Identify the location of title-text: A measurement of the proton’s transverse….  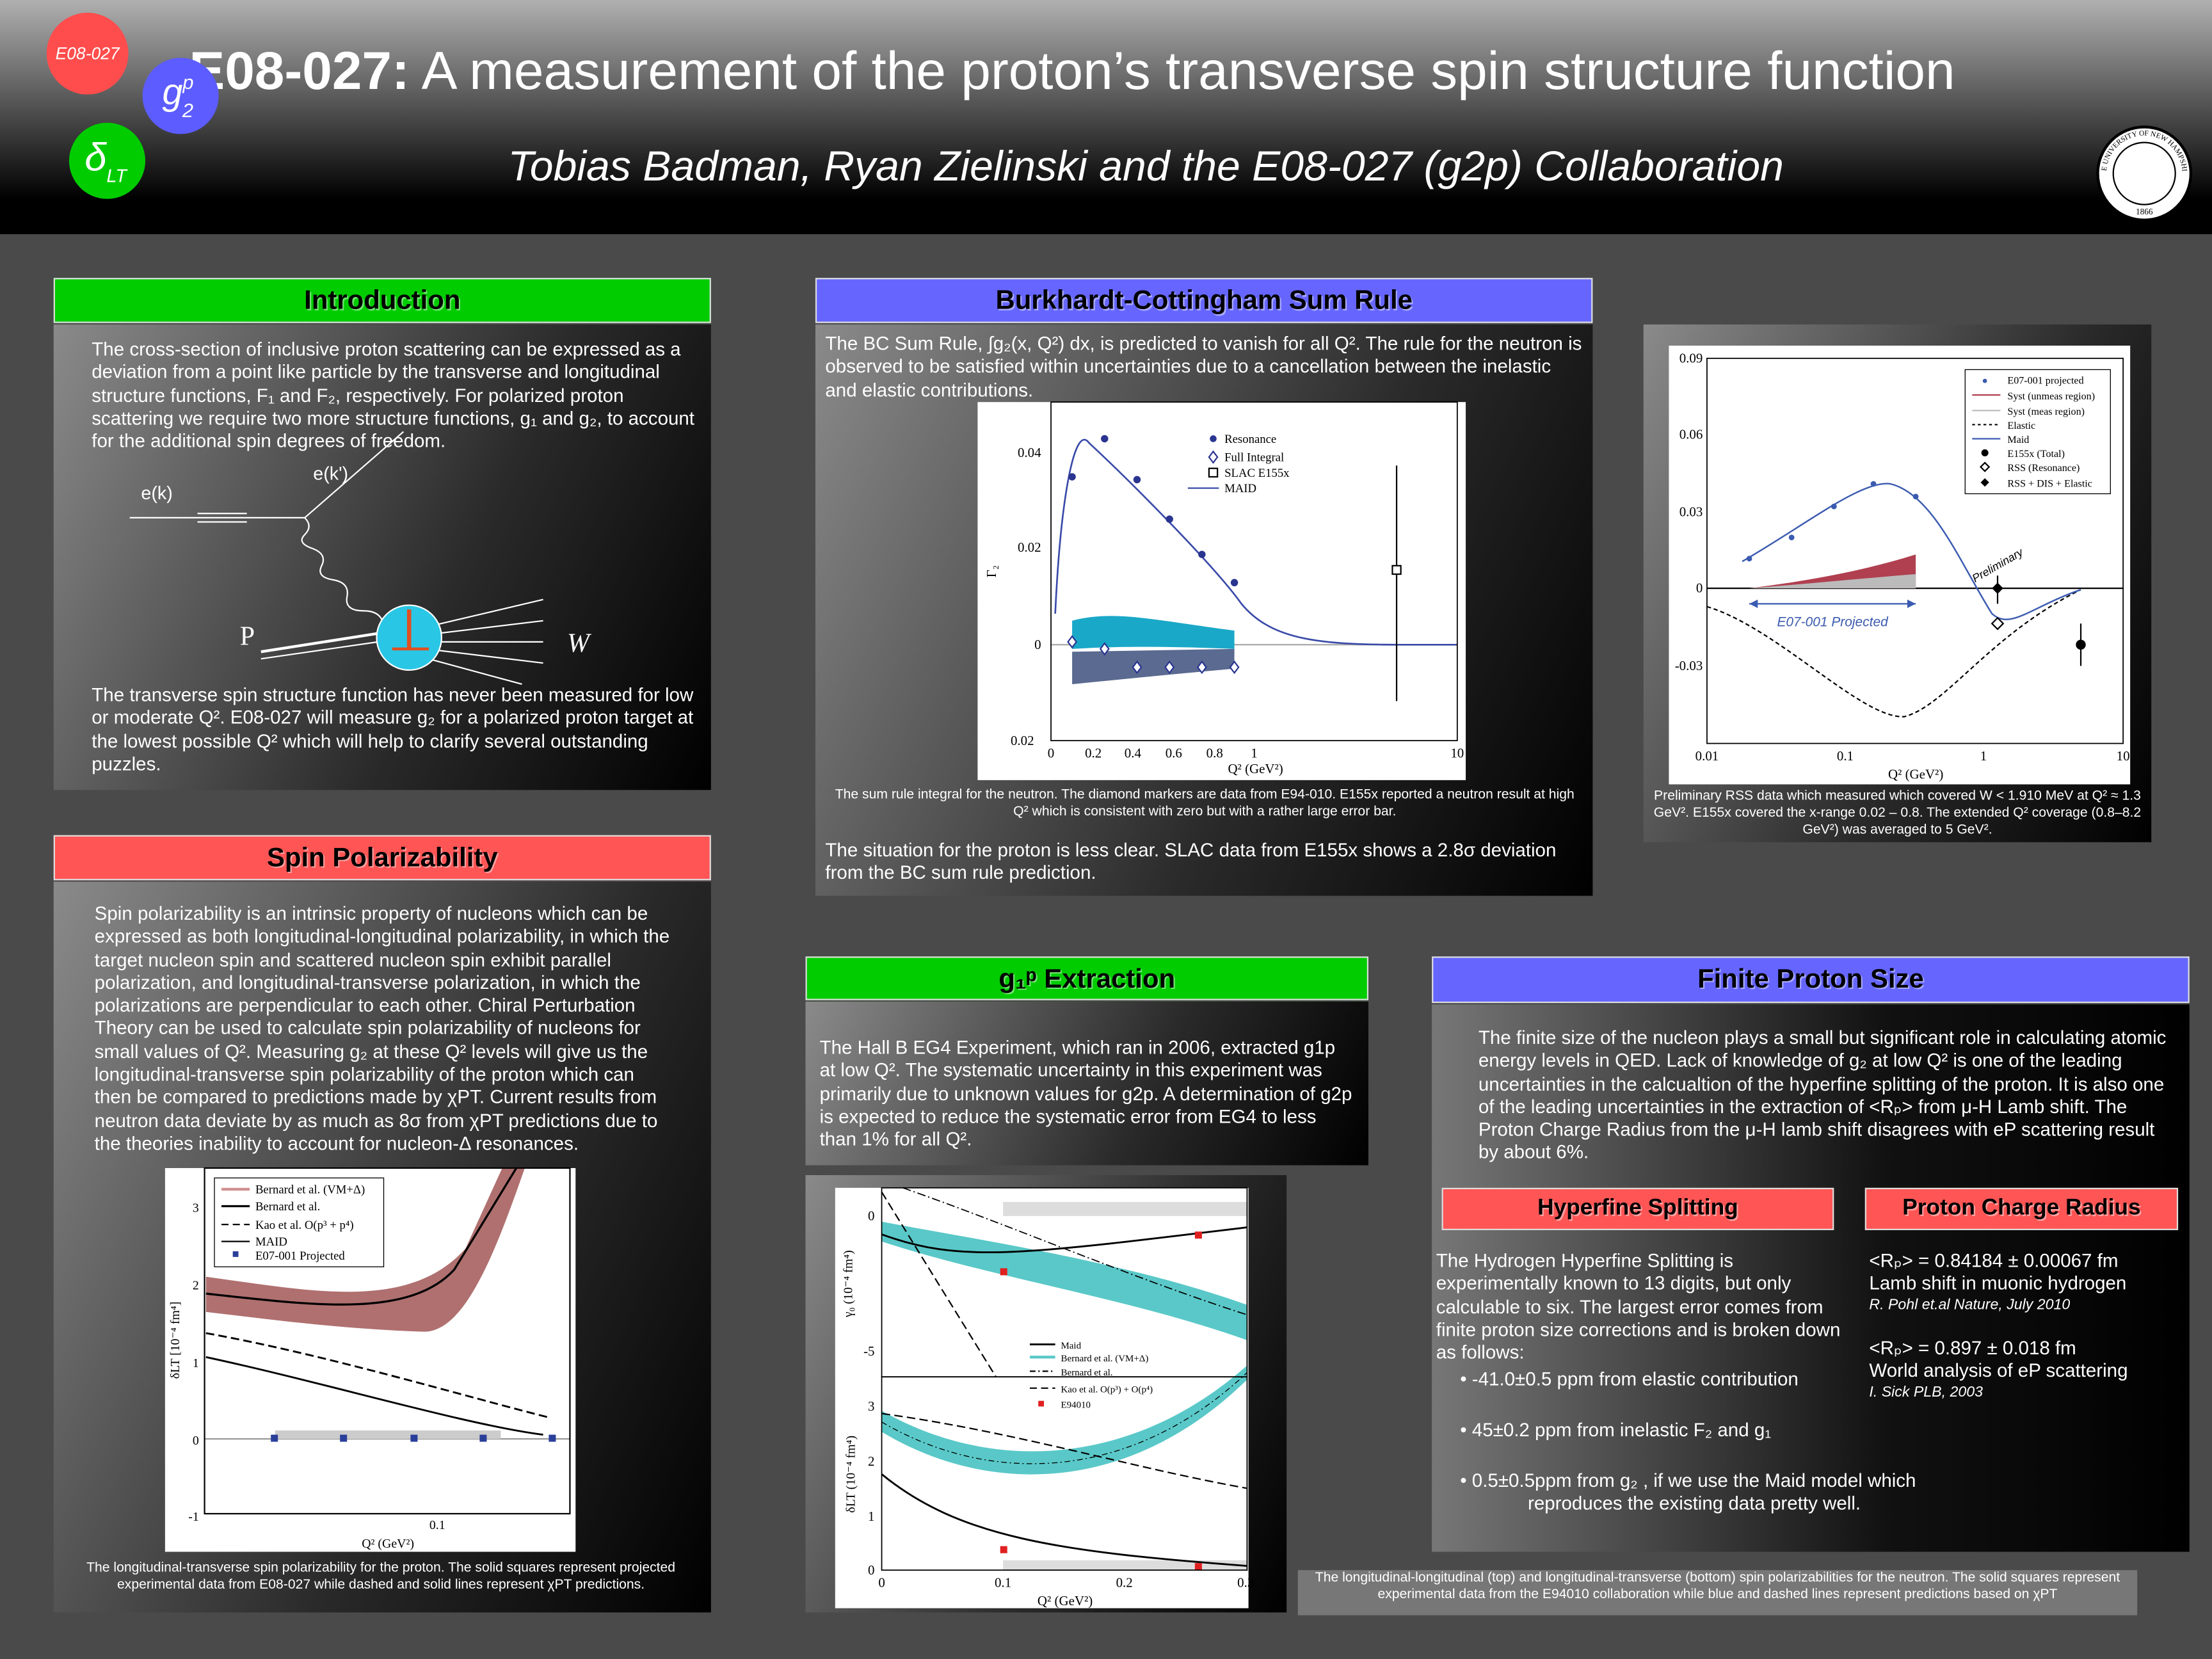
(1188, 72).